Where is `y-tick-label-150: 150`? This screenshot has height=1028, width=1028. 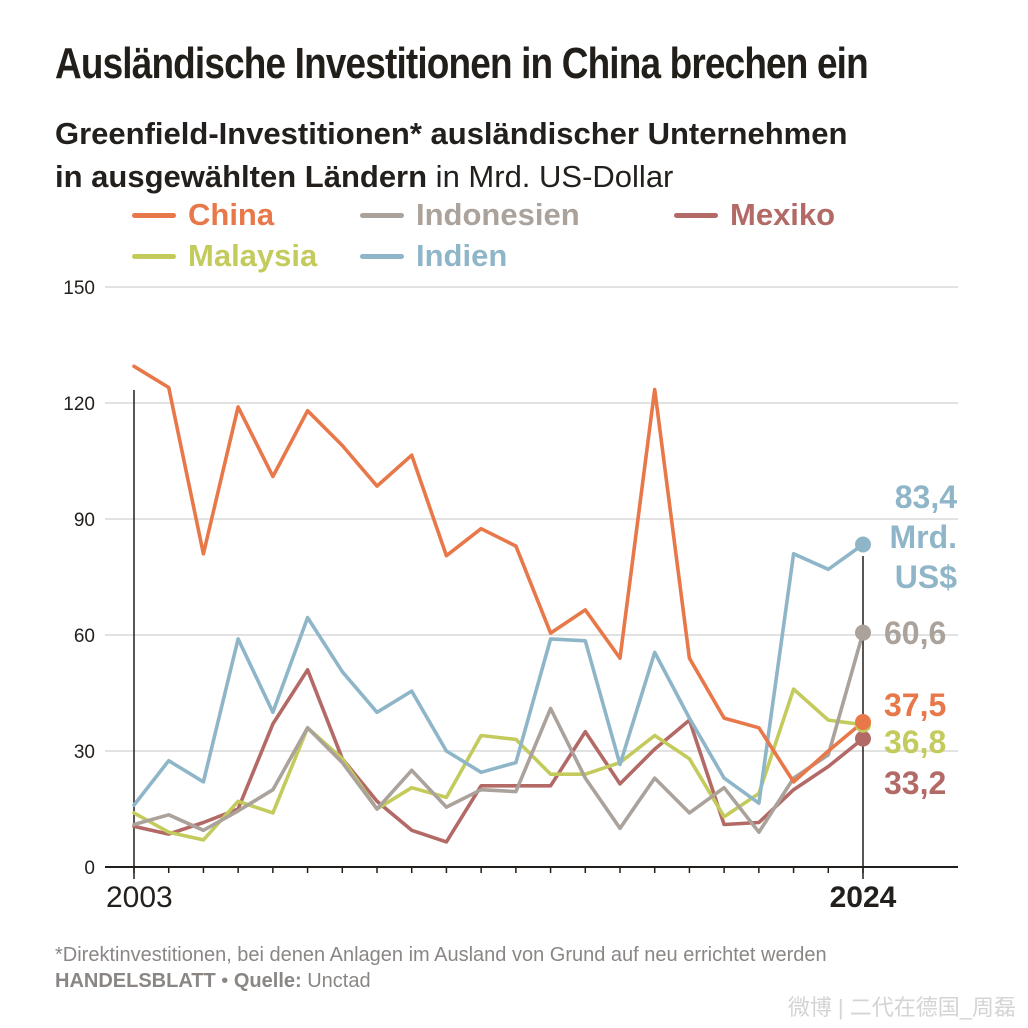 y-tick-label-150: 150 is located at coordinates (79, 288).